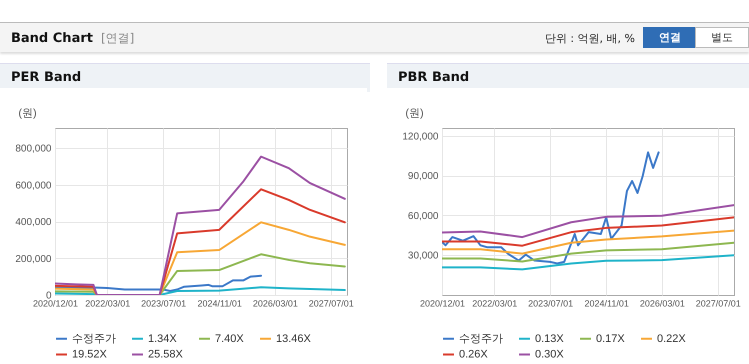 This screenshot has height=364, width=749. What do you see at coordinates (185, 77) in the screenshot?
I see `chart-title: PER Band` at bounding box center [185, 77].